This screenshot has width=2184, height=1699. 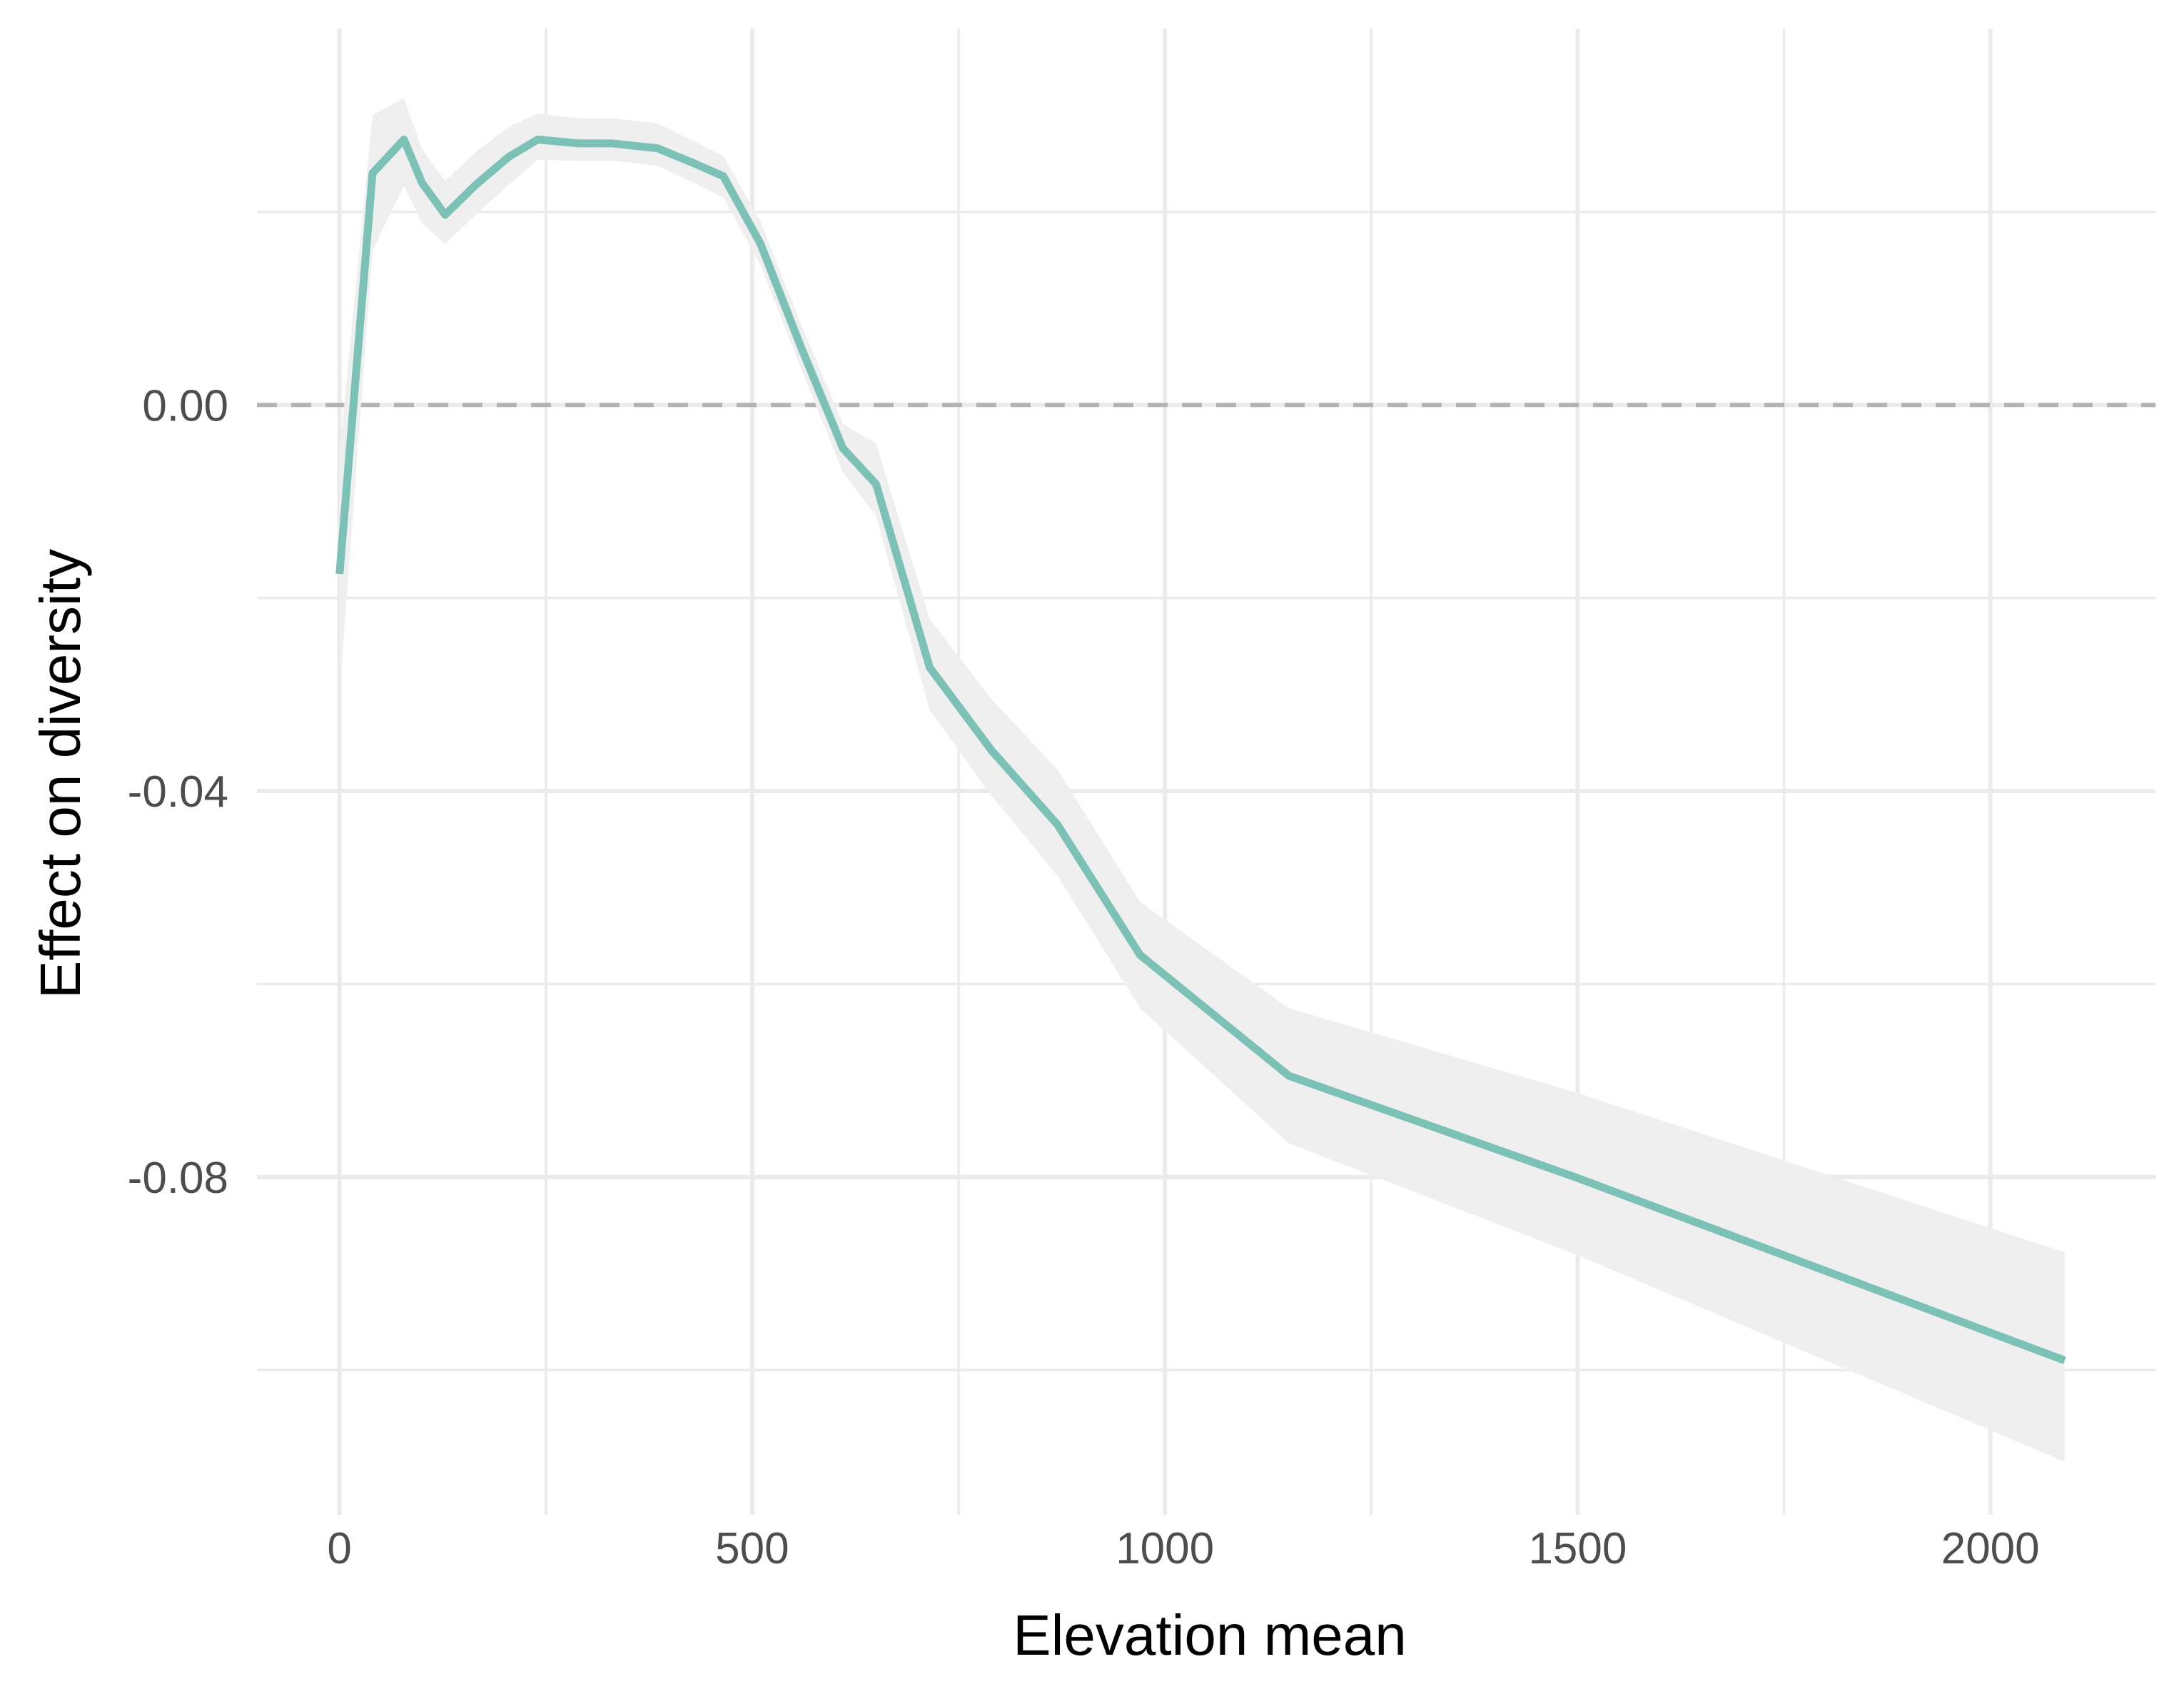 I want to click on y-axis-title: Effect on diversity, so click(x=60, y=774).